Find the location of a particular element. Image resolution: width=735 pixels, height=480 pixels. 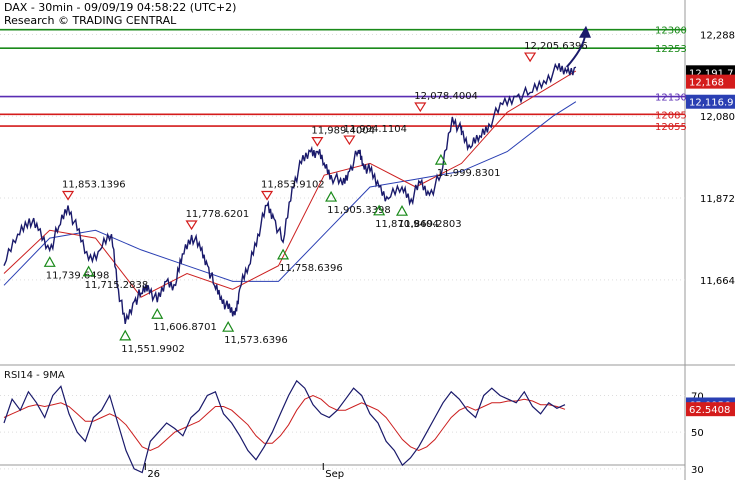

x-axis-ticks: 26 Sep is located at coordinates (244, 471).